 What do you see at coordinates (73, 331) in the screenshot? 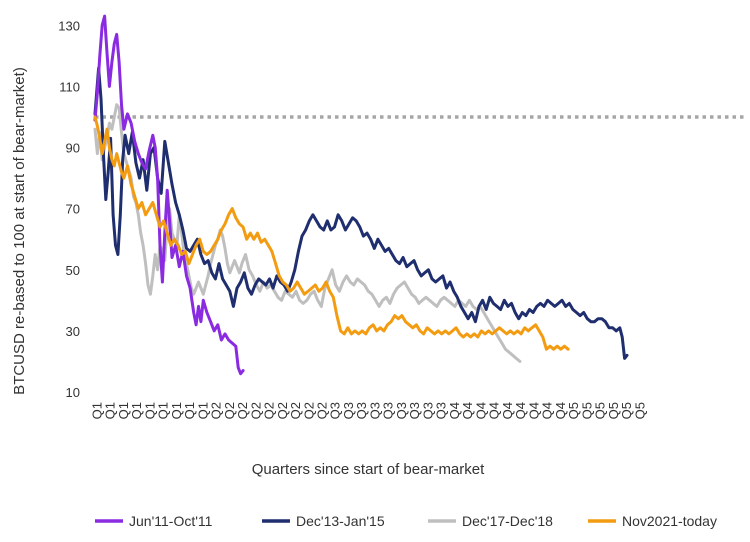
I see `y-tick-label: 30` at bounding box center [73, 331].